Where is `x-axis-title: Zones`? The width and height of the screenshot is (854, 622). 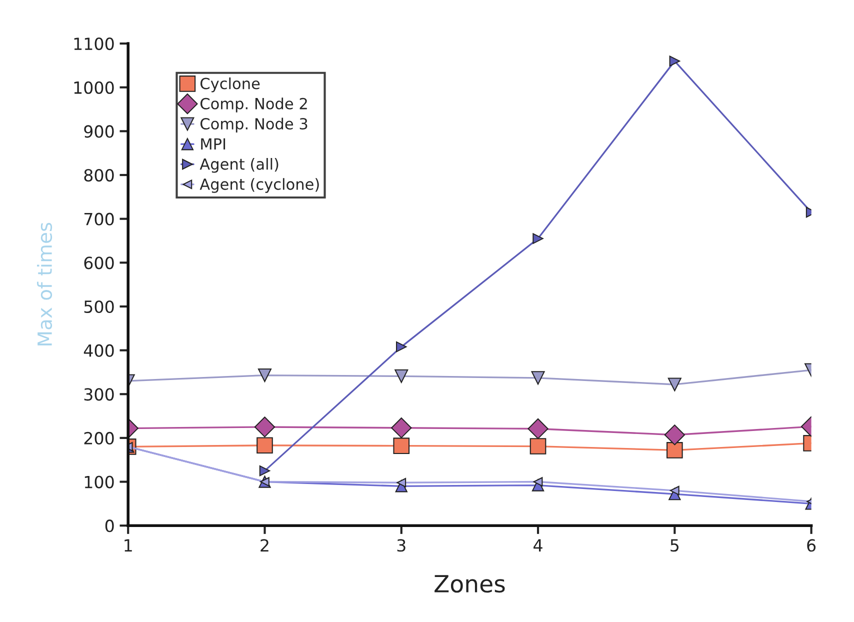 x-axis-title: Zones is located at coordinates (469, 584).